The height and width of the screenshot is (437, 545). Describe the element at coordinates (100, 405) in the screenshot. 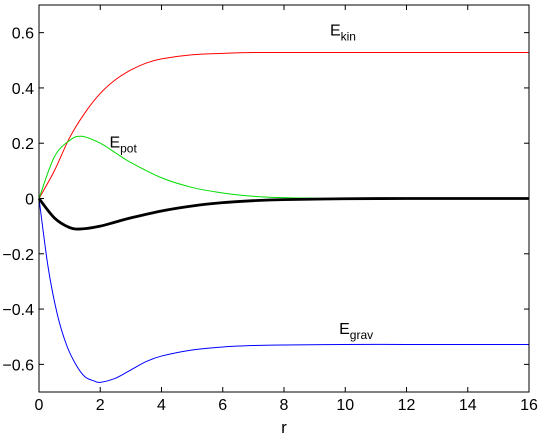

I see `x-tick-label: 2` at that location.